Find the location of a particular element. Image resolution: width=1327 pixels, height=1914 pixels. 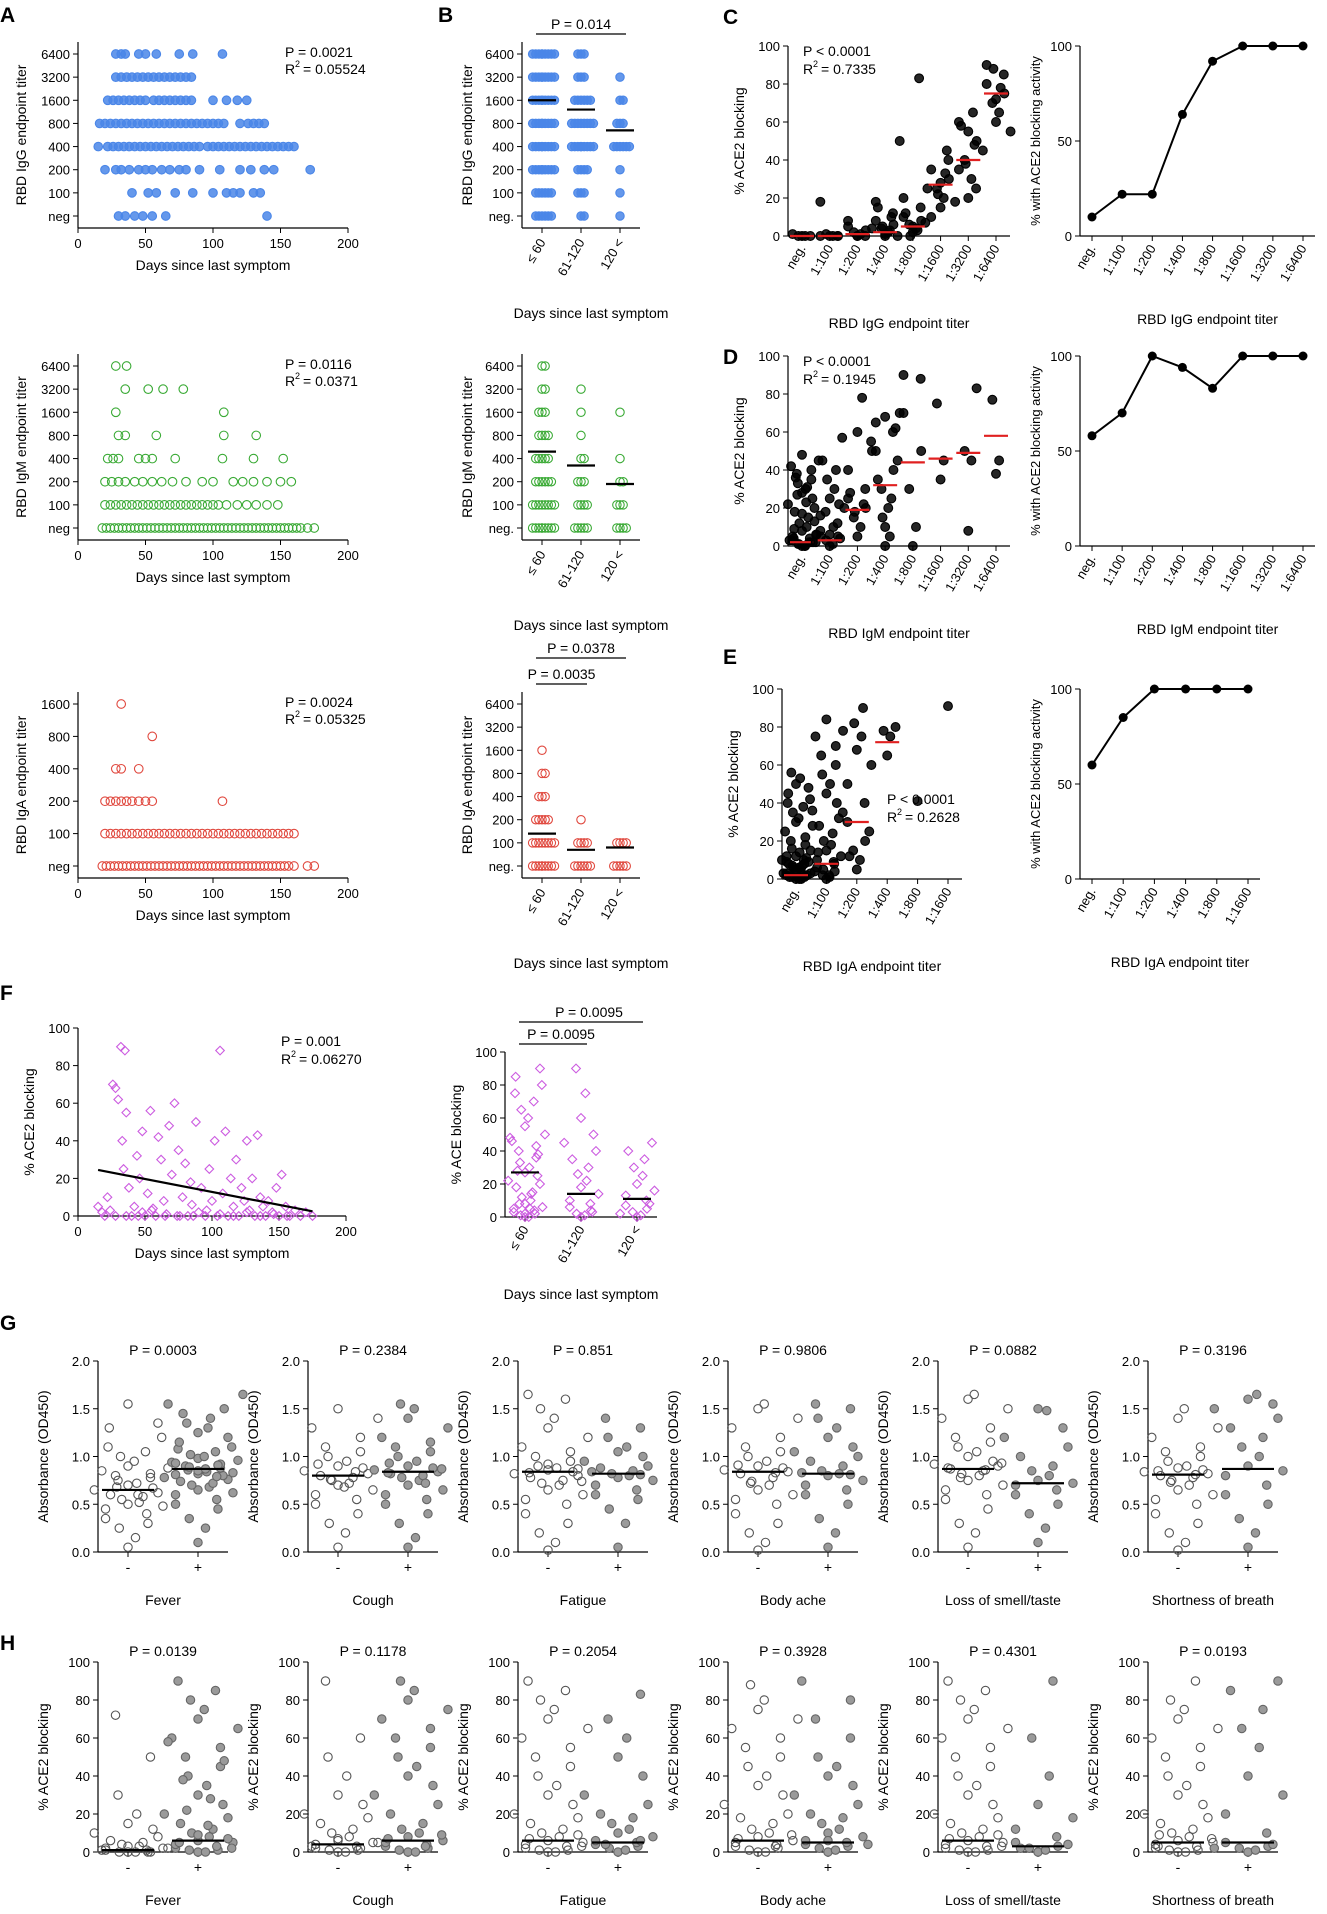

bracket-p-value: P = 0.0378 is located at coordinates (581, 648).